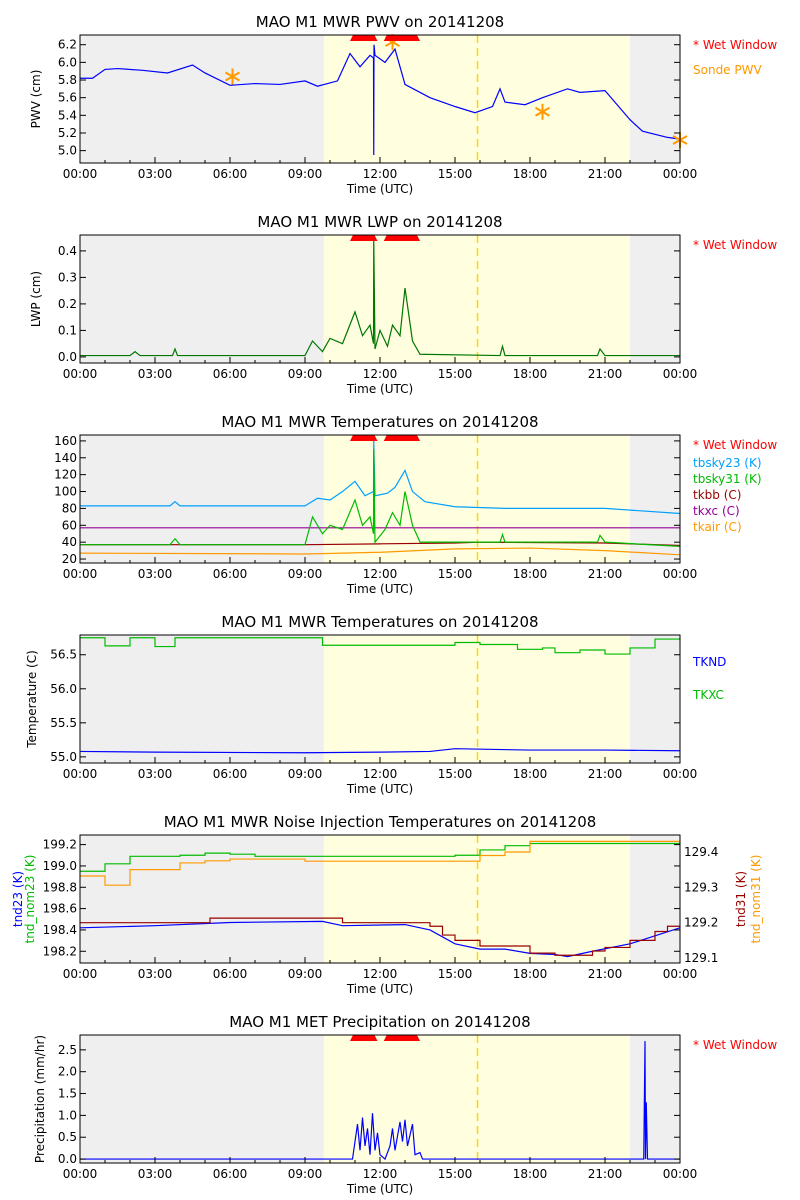 This screenshot has width=800, height=1200. I want to click on y-tick-label: 120, so click(65, 475).